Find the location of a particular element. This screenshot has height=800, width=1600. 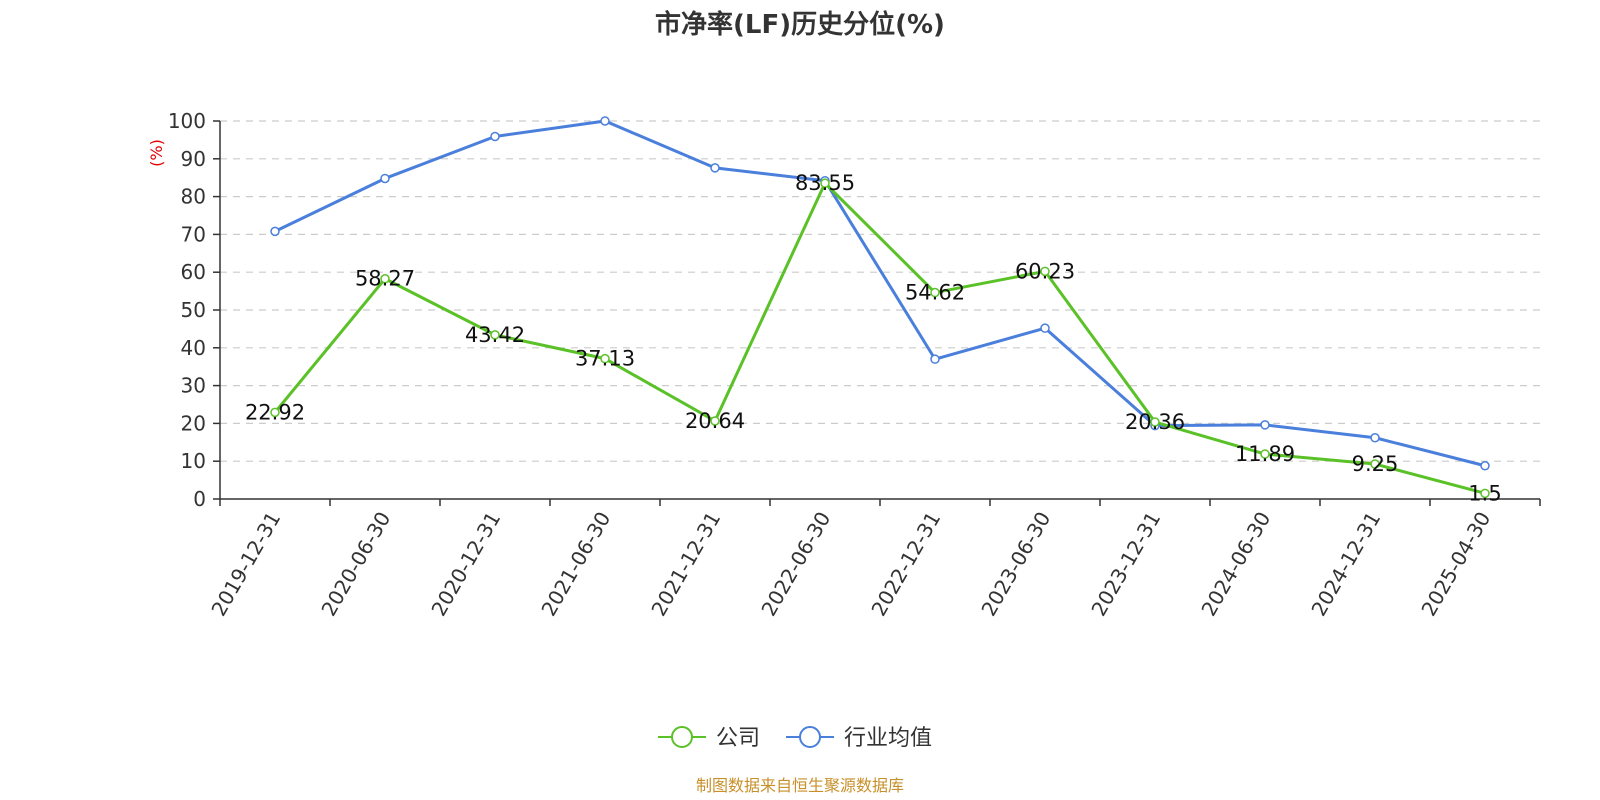

x-tick-label: 2025-04-30 is located at coordinates (1455, 564).